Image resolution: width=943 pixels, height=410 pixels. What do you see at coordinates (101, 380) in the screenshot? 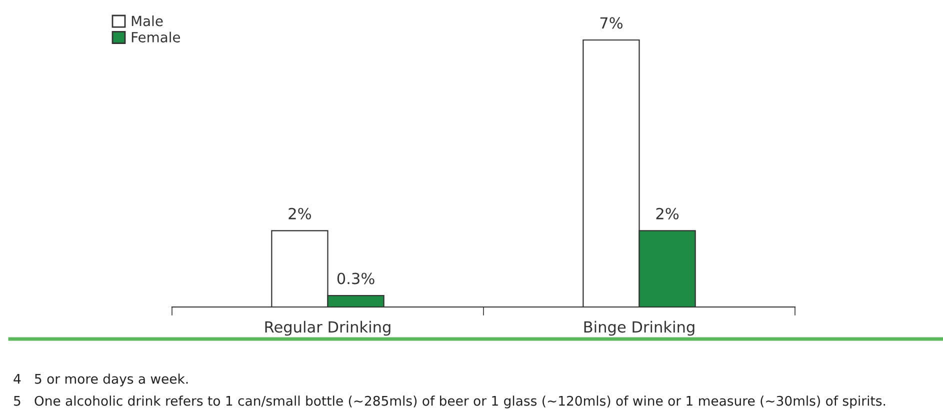
I see `text: 4 5 or more days a week.` at bounding box center [101, 380].